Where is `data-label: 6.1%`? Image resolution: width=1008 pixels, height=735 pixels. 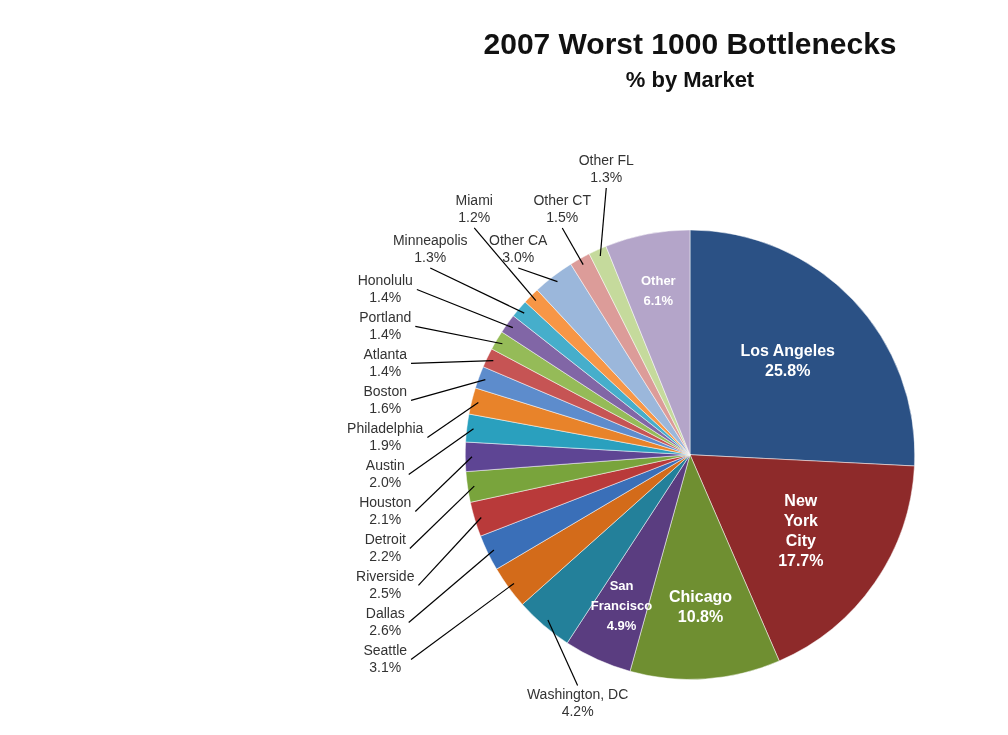 data-label: 6.1% is located at coordinates (658, 301).